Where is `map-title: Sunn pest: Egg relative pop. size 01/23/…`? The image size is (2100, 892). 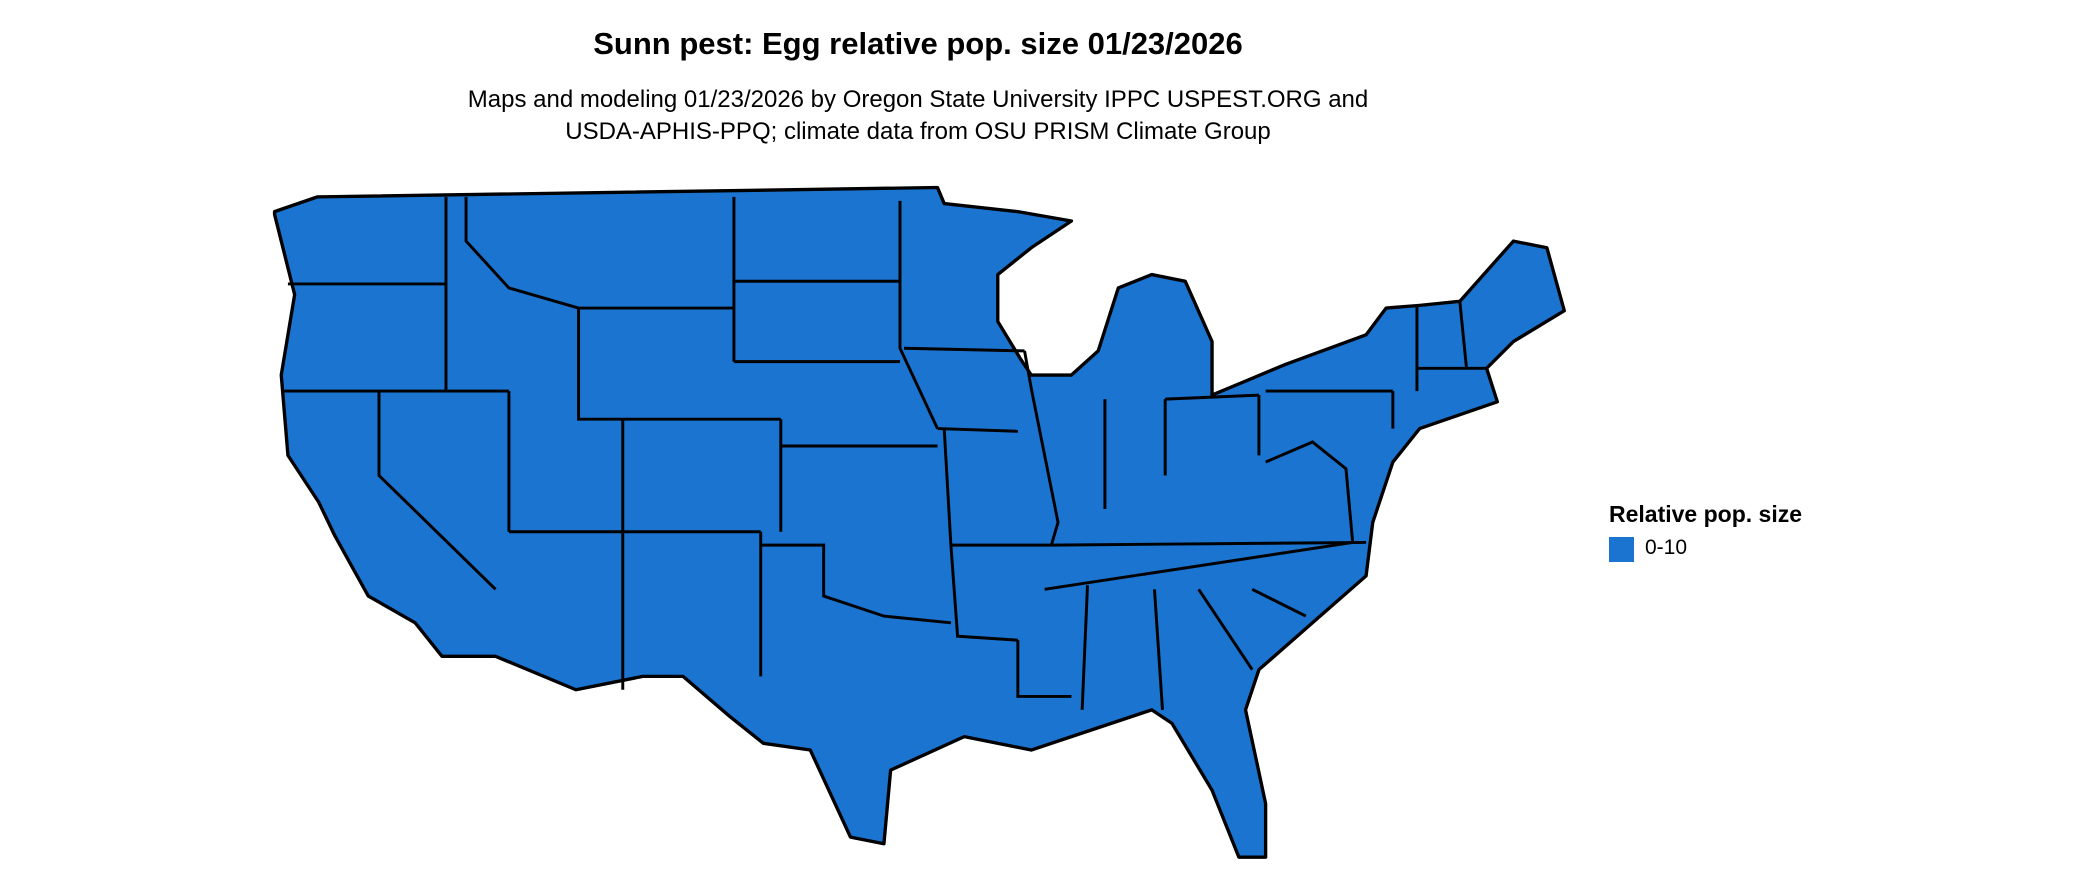 map-title: Sunn pest: Egg relative pop. size 01/23/… is located at coordinates (918, 43).